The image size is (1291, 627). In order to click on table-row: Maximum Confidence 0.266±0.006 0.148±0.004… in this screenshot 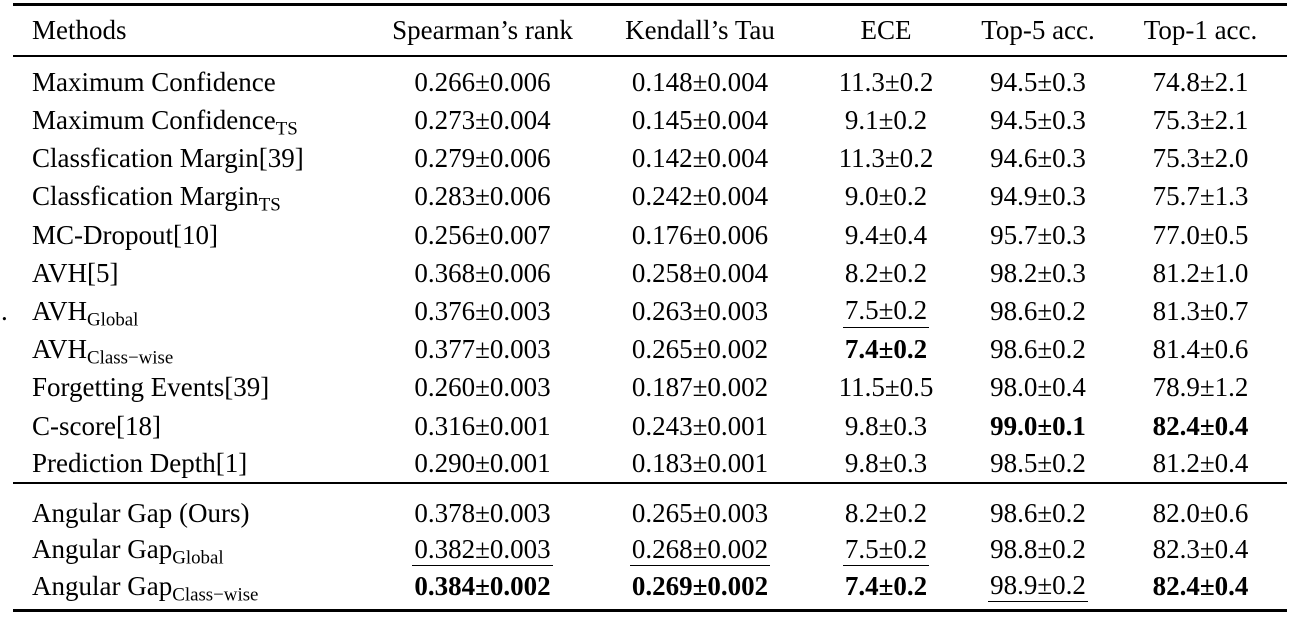, I will do `click(650, 79)`.